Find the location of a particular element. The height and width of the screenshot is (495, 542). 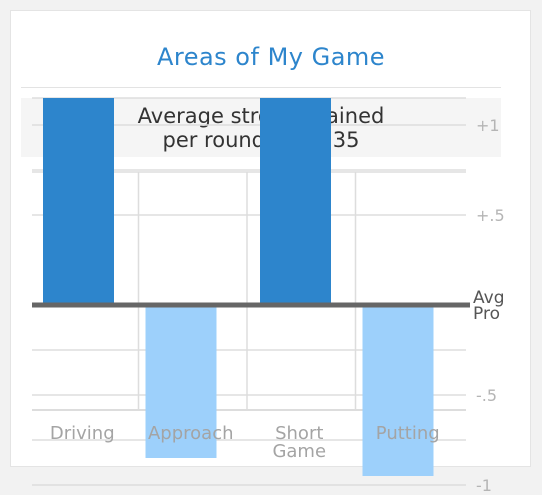

y-tick-label: Avg Pro is located at coordinates (489, 306).